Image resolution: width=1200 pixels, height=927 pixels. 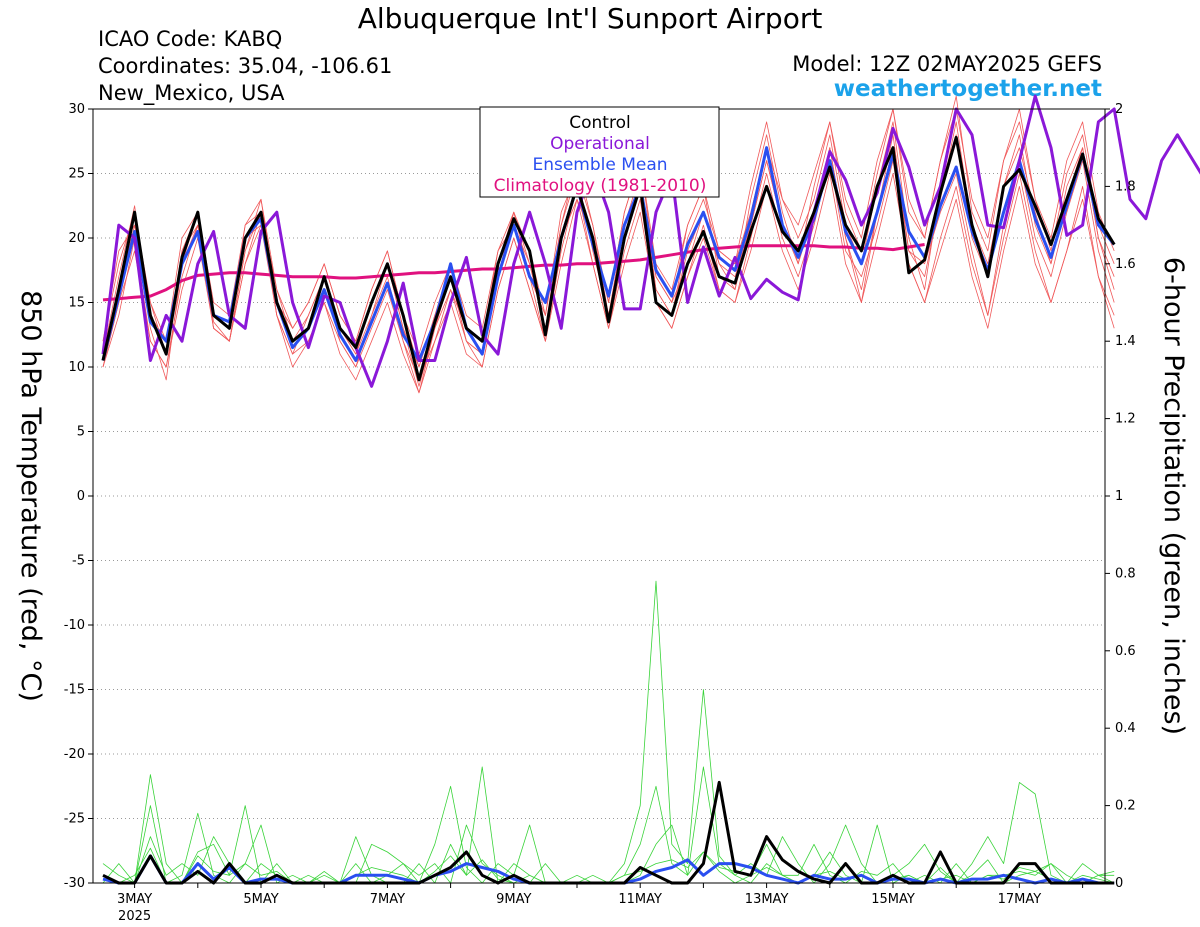 What do you see at coordinates (76, 109) in the screenshot?
I see `y-left-tick-label: 30` at bounding box center [76, 109].